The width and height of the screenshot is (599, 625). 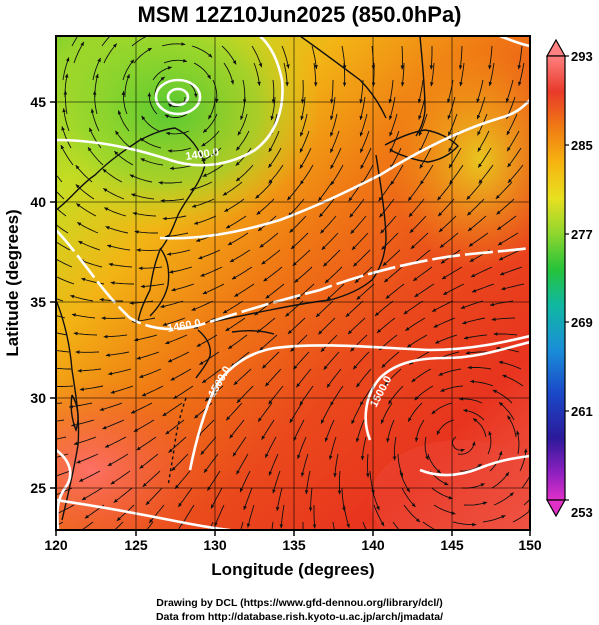 What do you see at coordinates (344, 169) in the screenshot?
I see `contour-1460-north` at bounding box center [344, 169].